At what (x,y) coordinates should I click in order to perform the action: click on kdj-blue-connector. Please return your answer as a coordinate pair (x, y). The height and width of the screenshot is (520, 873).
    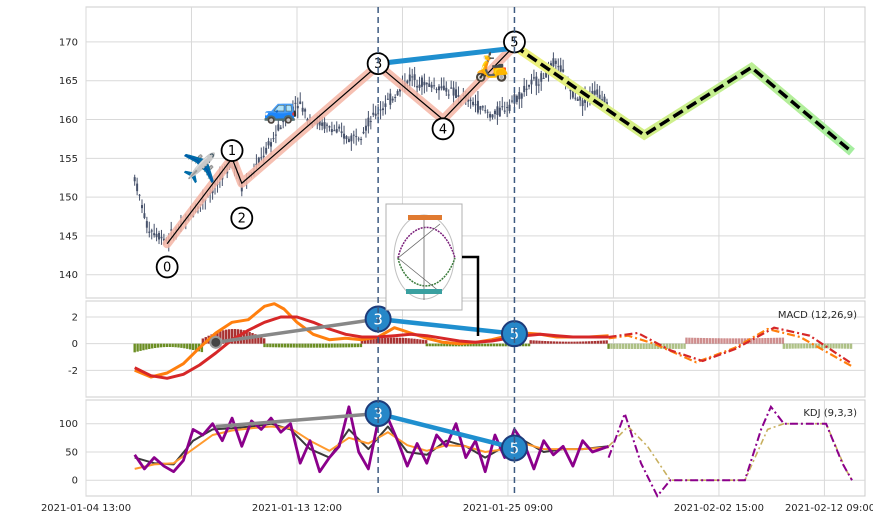
    Looking at the image, I should click on (446, 431).